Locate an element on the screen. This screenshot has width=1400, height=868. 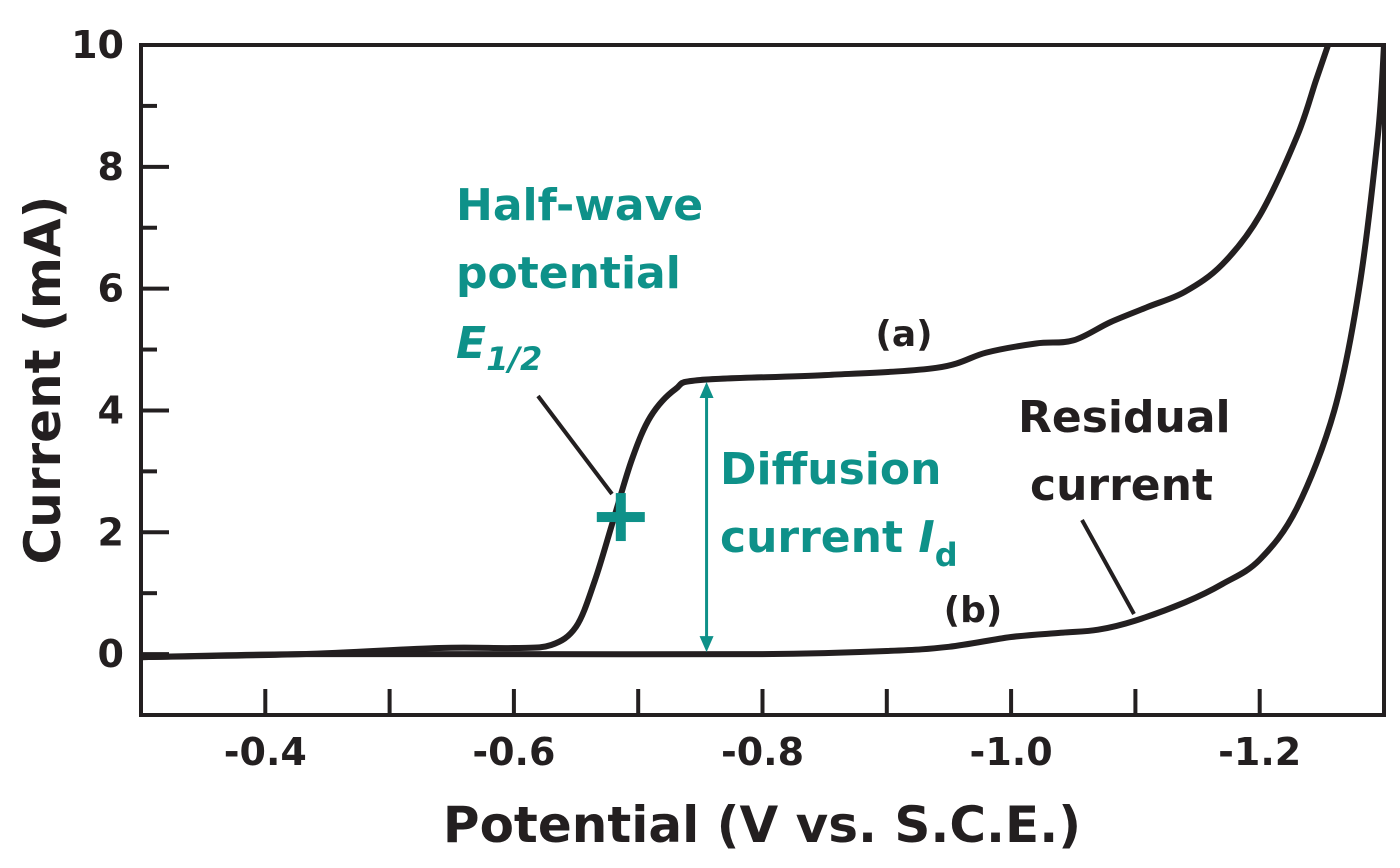
x-tick-label: -1.0 is located at coordinates (1011, 752).